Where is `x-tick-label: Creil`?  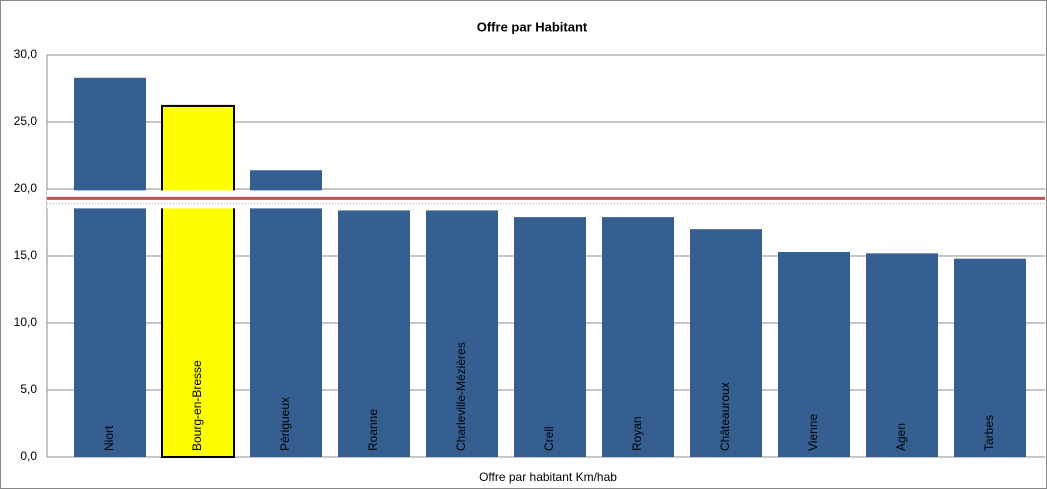
x-tick-label: Creil is located at coordinates (549, 438).